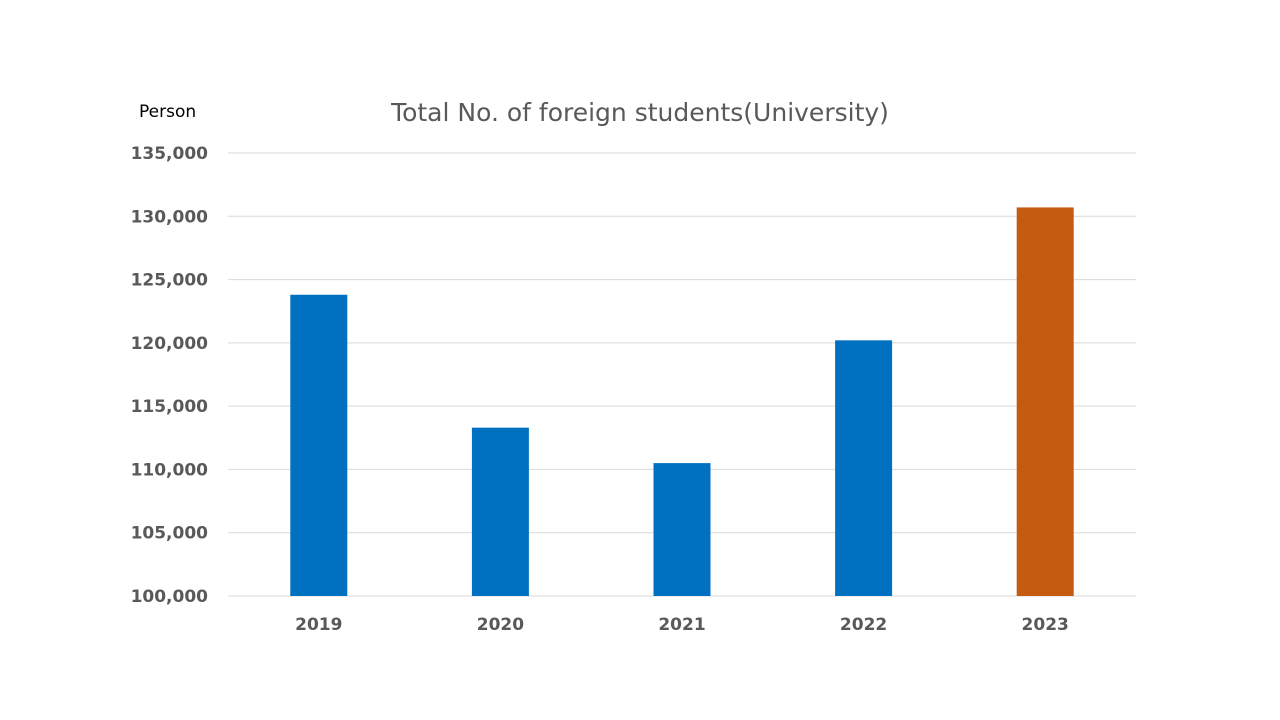 The height and width of the screenshot is (720, 1280). I want to click on bar-2019, so click(319, 445).